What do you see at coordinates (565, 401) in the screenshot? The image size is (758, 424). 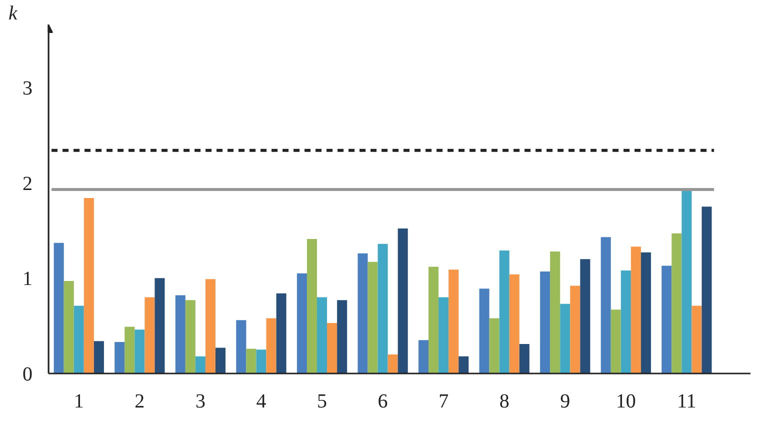 I see `x-tick-label: 9` at bounding box center [565, 401].